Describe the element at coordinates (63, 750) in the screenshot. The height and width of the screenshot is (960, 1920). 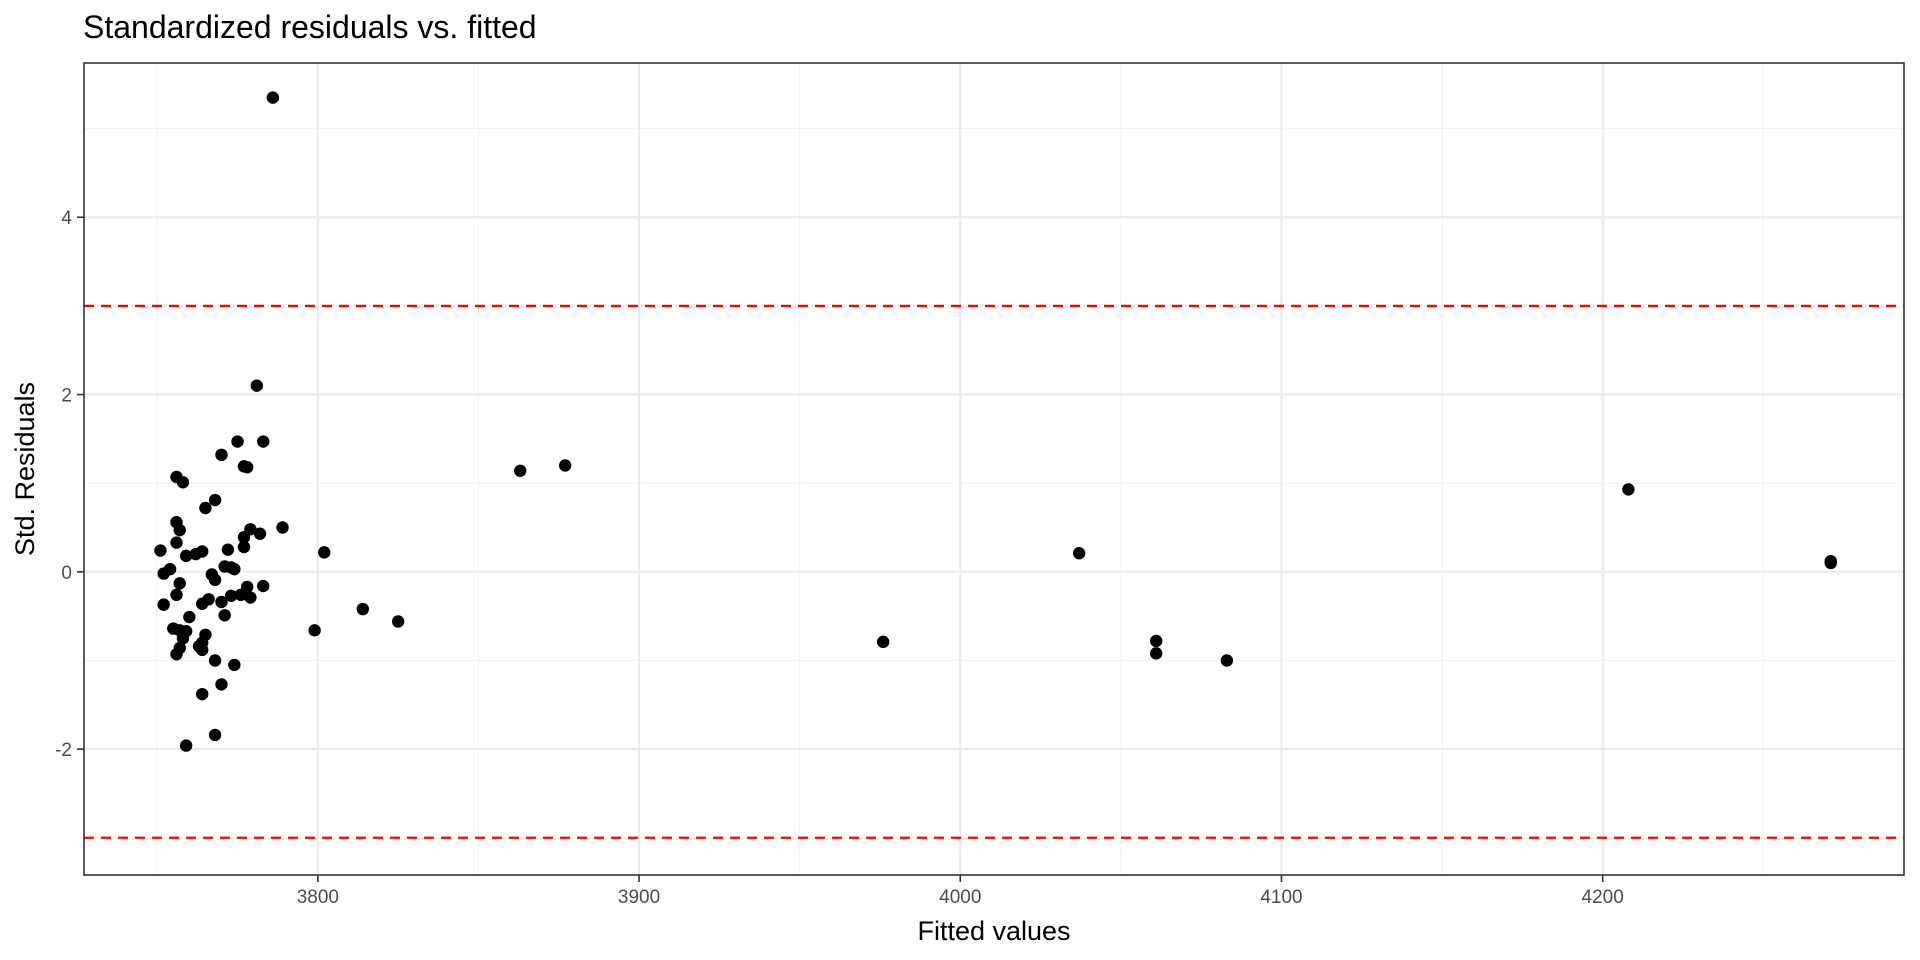
I see `y-tick-label: -2` at that location.